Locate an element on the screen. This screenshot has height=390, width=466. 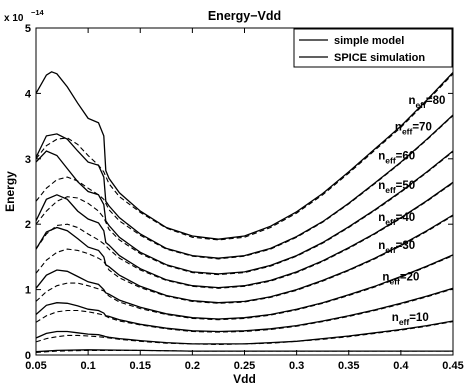
series-model-n10 is located at coordinates (244, 332).